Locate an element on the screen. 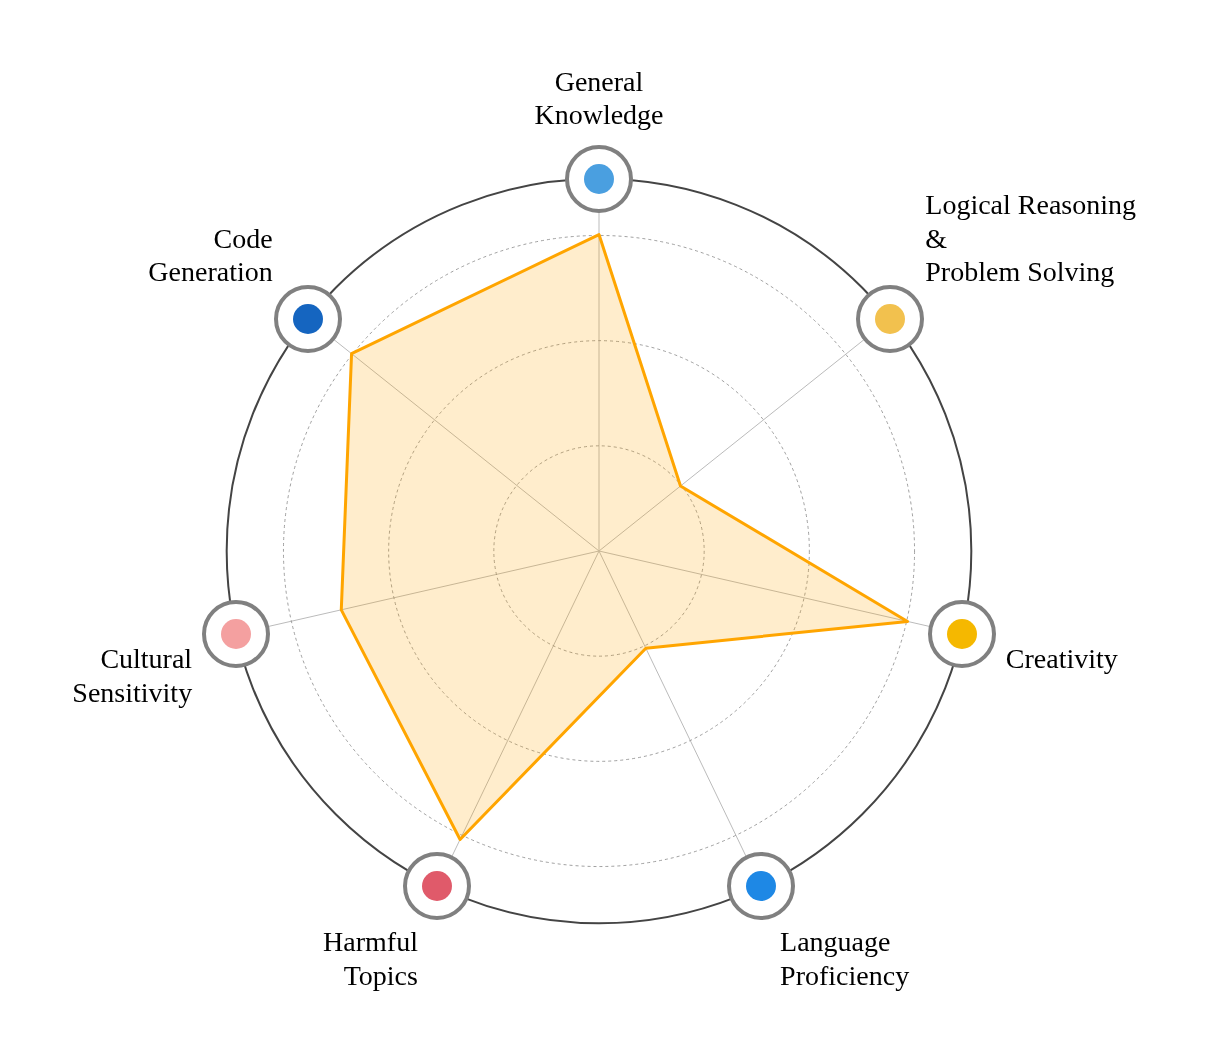 Image resolution: width=1210 pixels, height=1060 pixels. spoke-label: Cultural Sensitivity is located at coordinates (132, 675).